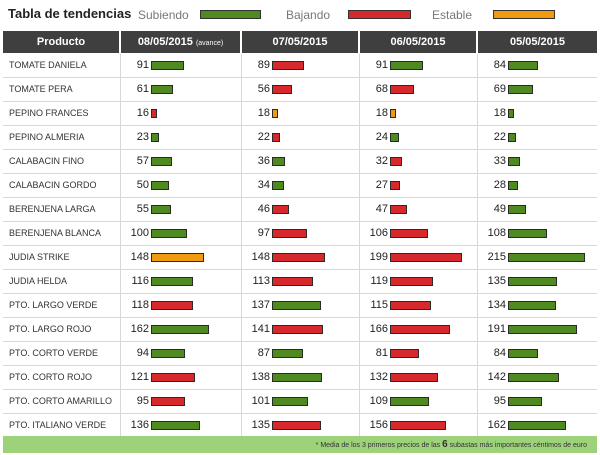 The height and width of the screenshot is (455, 600). What do you see at coordinates (70, 13) in the screenshot?
I see `legend-title: Tabla de tendencias` at bounding box center [70, 13].